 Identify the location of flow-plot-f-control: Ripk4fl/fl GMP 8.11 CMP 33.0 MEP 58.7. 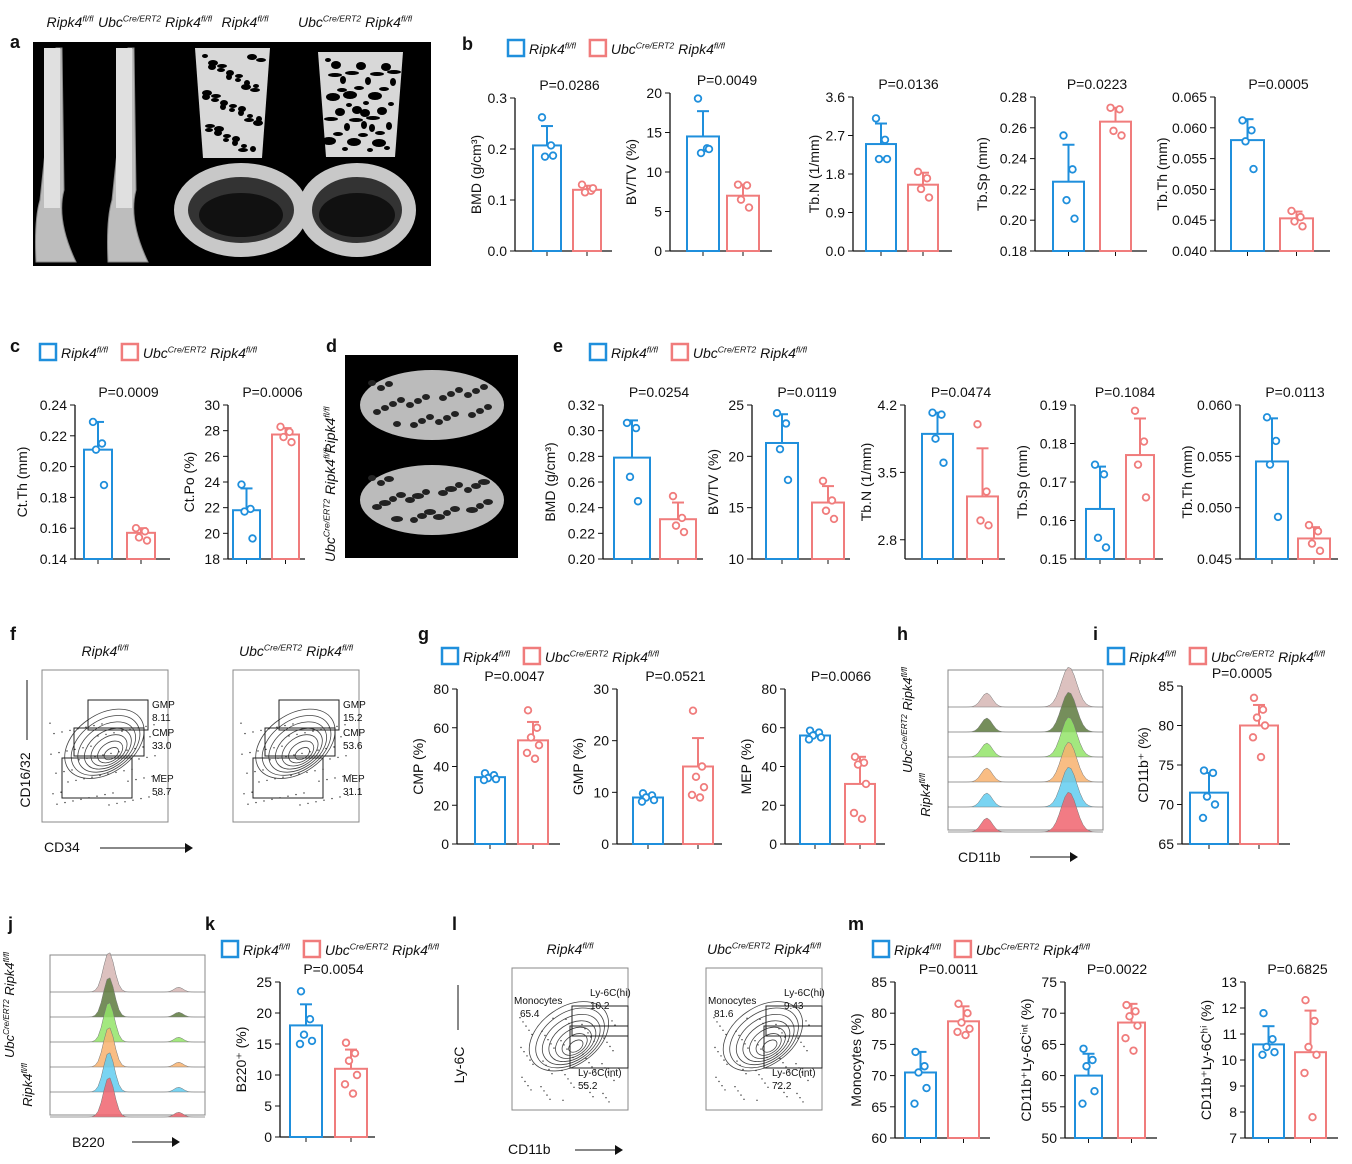
(108, 732).